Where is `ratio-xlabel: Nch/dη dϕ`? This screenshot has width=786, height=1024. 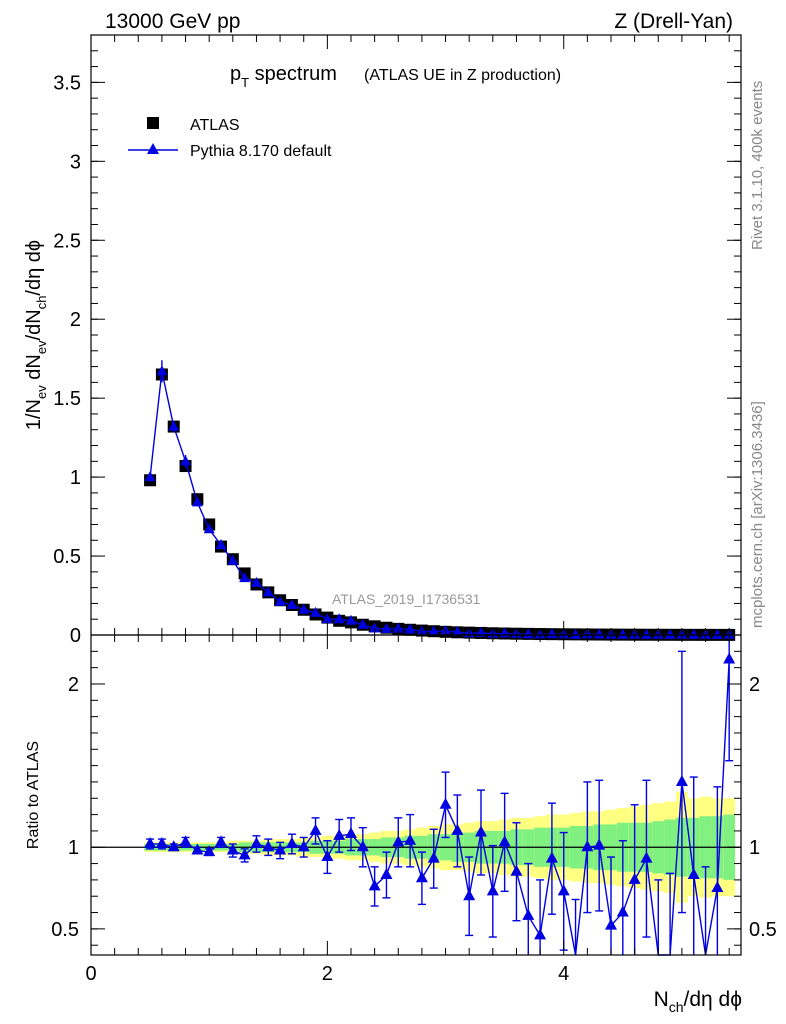 ratio-xlabel: Nch/dη dϕ is located at coordinates (698, 1001).